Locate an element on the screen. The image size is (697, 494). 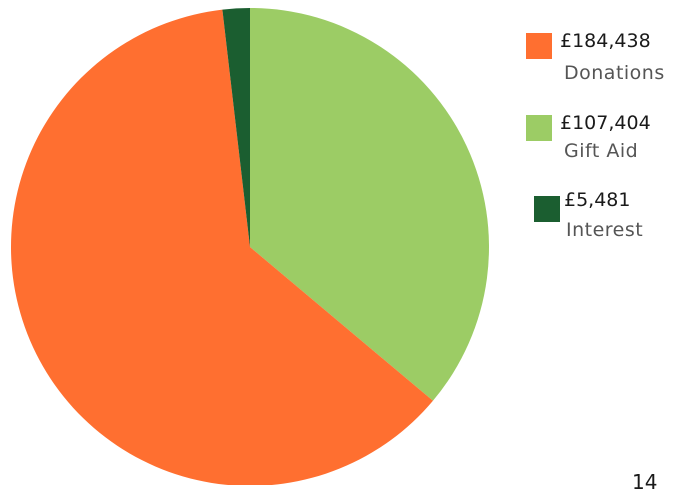
legend-name-donations: Donations is located at coordinates (614, 73).